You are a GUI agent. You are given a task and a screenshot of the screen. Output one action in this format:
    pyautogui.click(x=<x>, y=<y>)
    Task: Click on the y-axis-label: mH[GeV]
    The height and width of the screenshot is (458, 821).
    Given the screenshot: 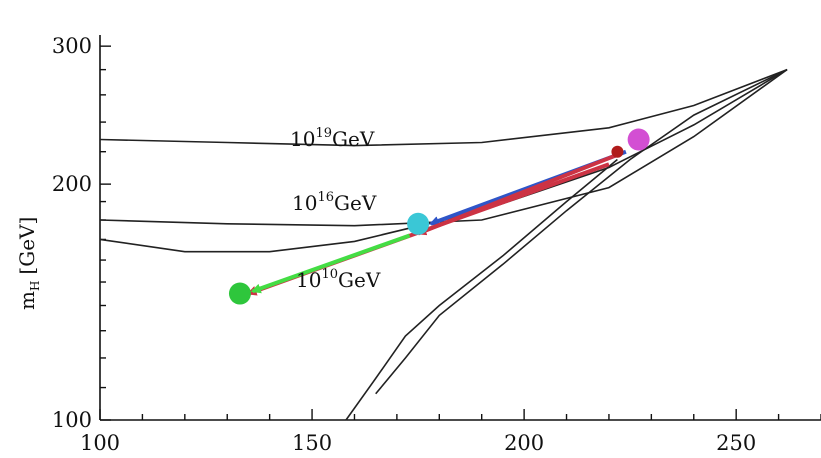 What is the action you would take?
    pyautogui.click(x=28, y=263)
    